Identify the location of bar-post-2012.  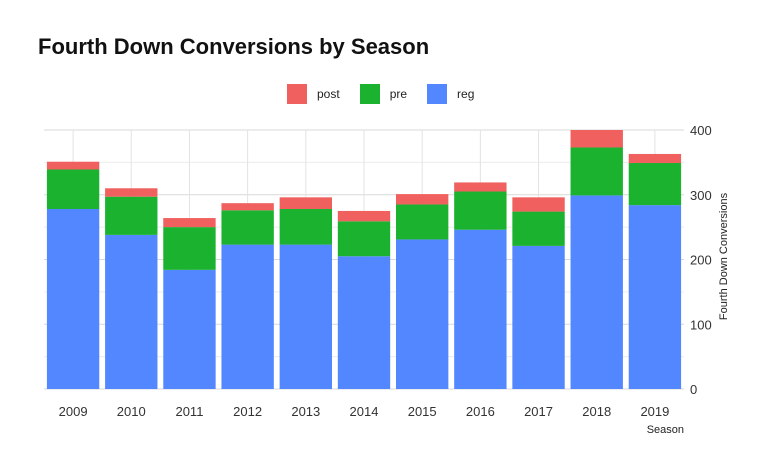
(247, 207).